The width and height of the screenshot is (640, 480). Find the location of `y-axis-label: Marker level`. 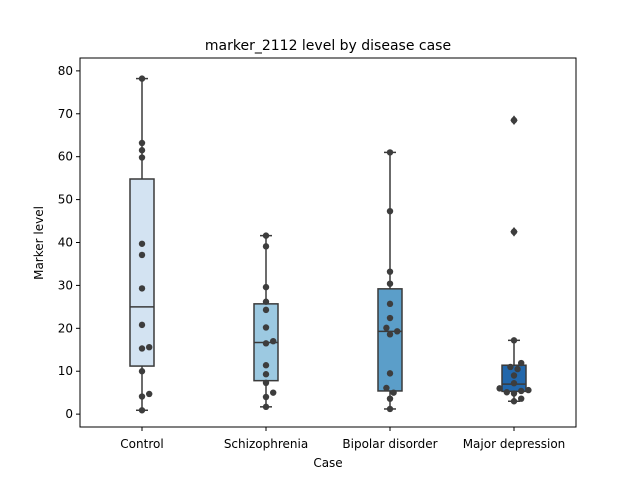

y-axis-label: Marker level is located at coordinates (39, 243).